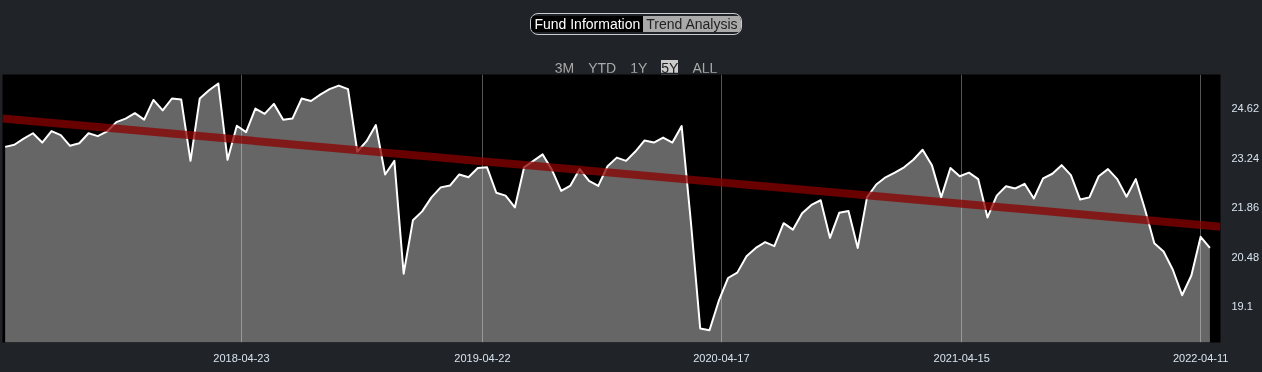  What do you see at coordinates (564, 68) in the screenshot?
I see `annotation: 3M` at bounding box center [564, 68].